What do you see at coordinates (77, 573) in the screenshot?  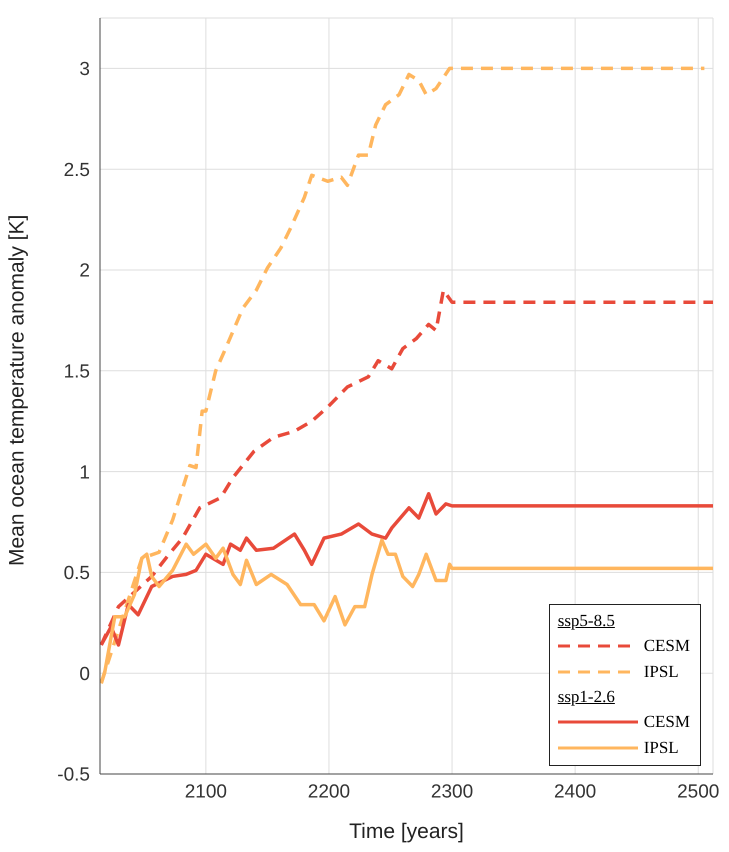 I see `y-tick-label: 0.5` at bounding box center [77, 573].